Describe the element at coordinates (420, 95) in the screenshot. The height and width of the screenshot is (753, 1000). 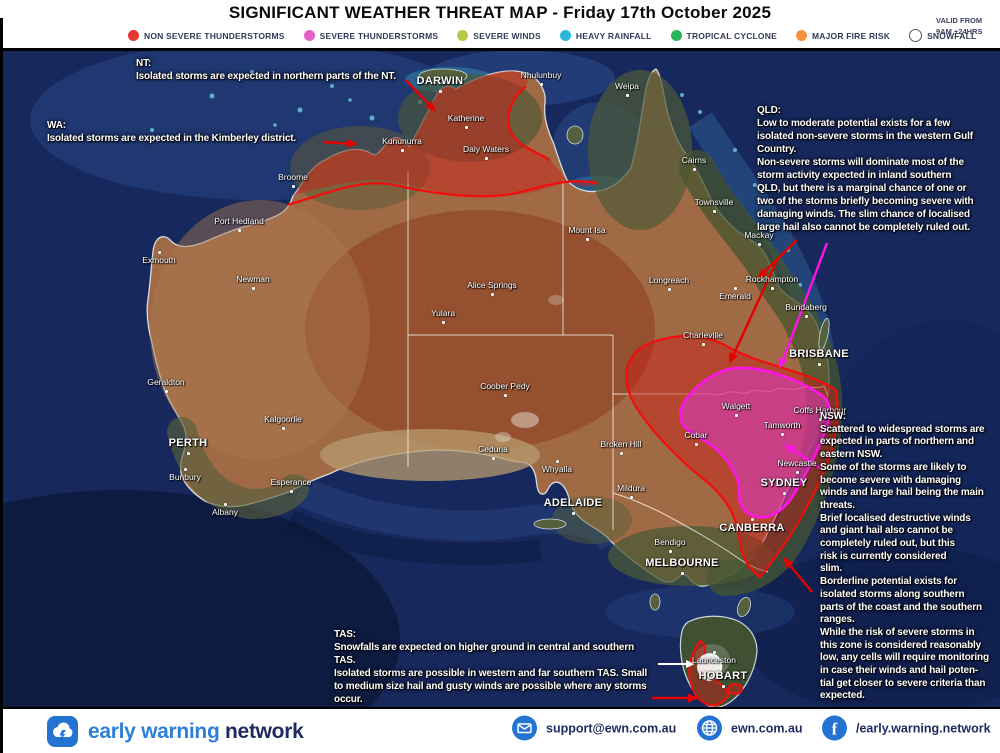
I see `nt-pointer-arrow` at that location.